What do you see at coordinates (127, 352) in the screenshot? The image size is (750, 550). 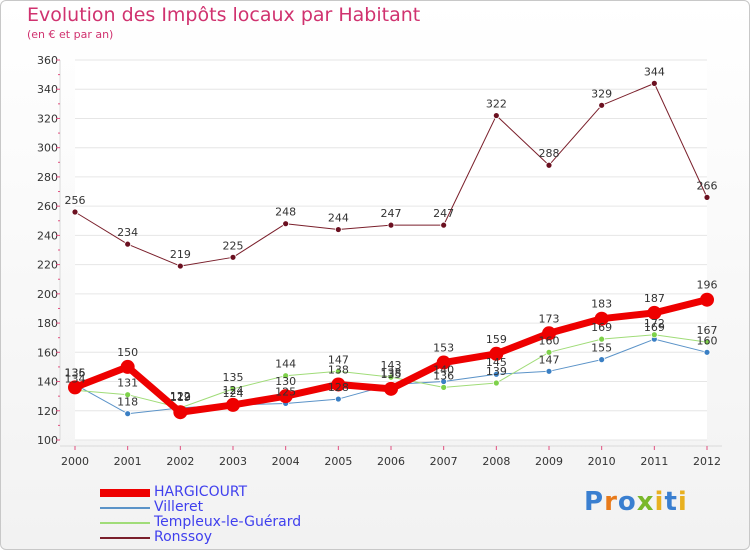 I see `data-label-hargicourt-2001: 150` at bounding box center [127, 352].